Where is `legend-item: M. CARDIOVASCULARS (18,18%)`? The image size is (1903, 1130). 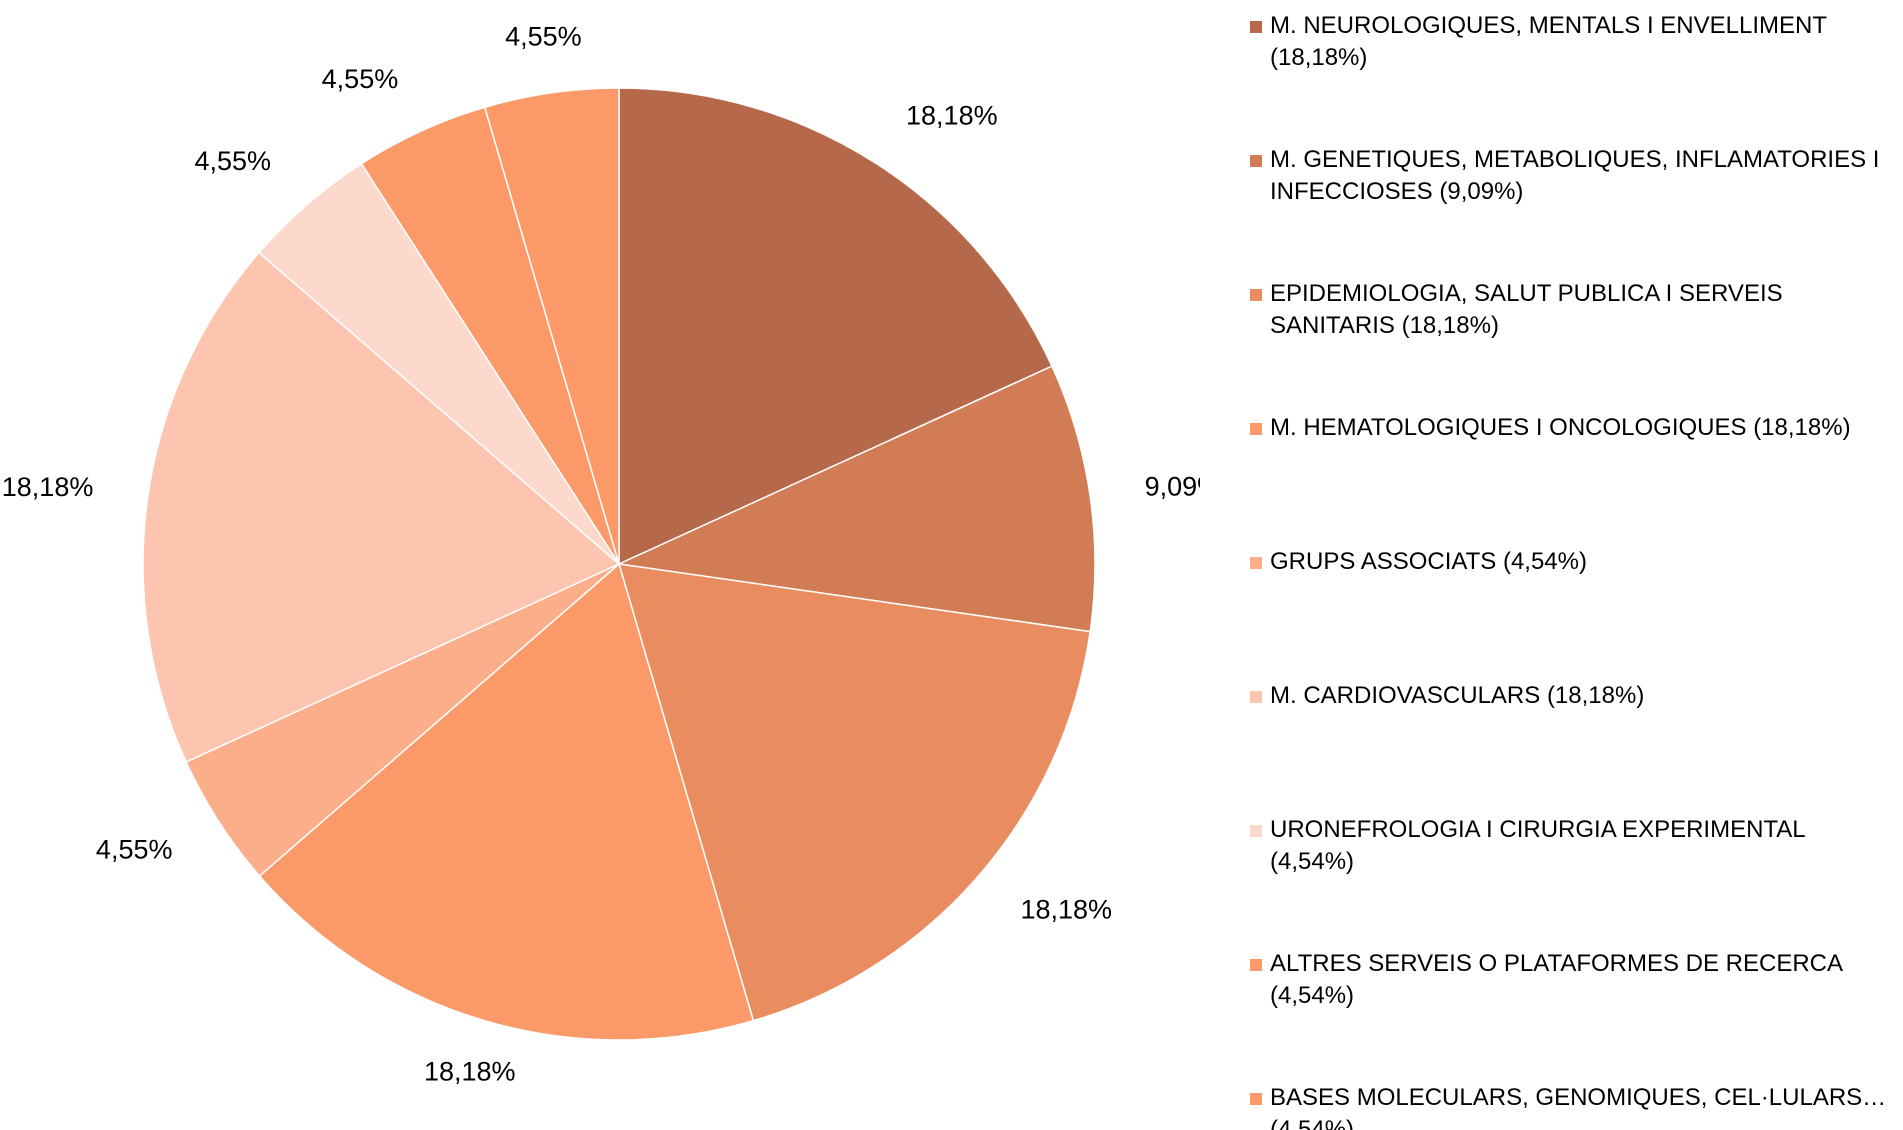 legend-item: M. CARDIOVASCULARS (18,18%) is located at coordinates (1570, 696).